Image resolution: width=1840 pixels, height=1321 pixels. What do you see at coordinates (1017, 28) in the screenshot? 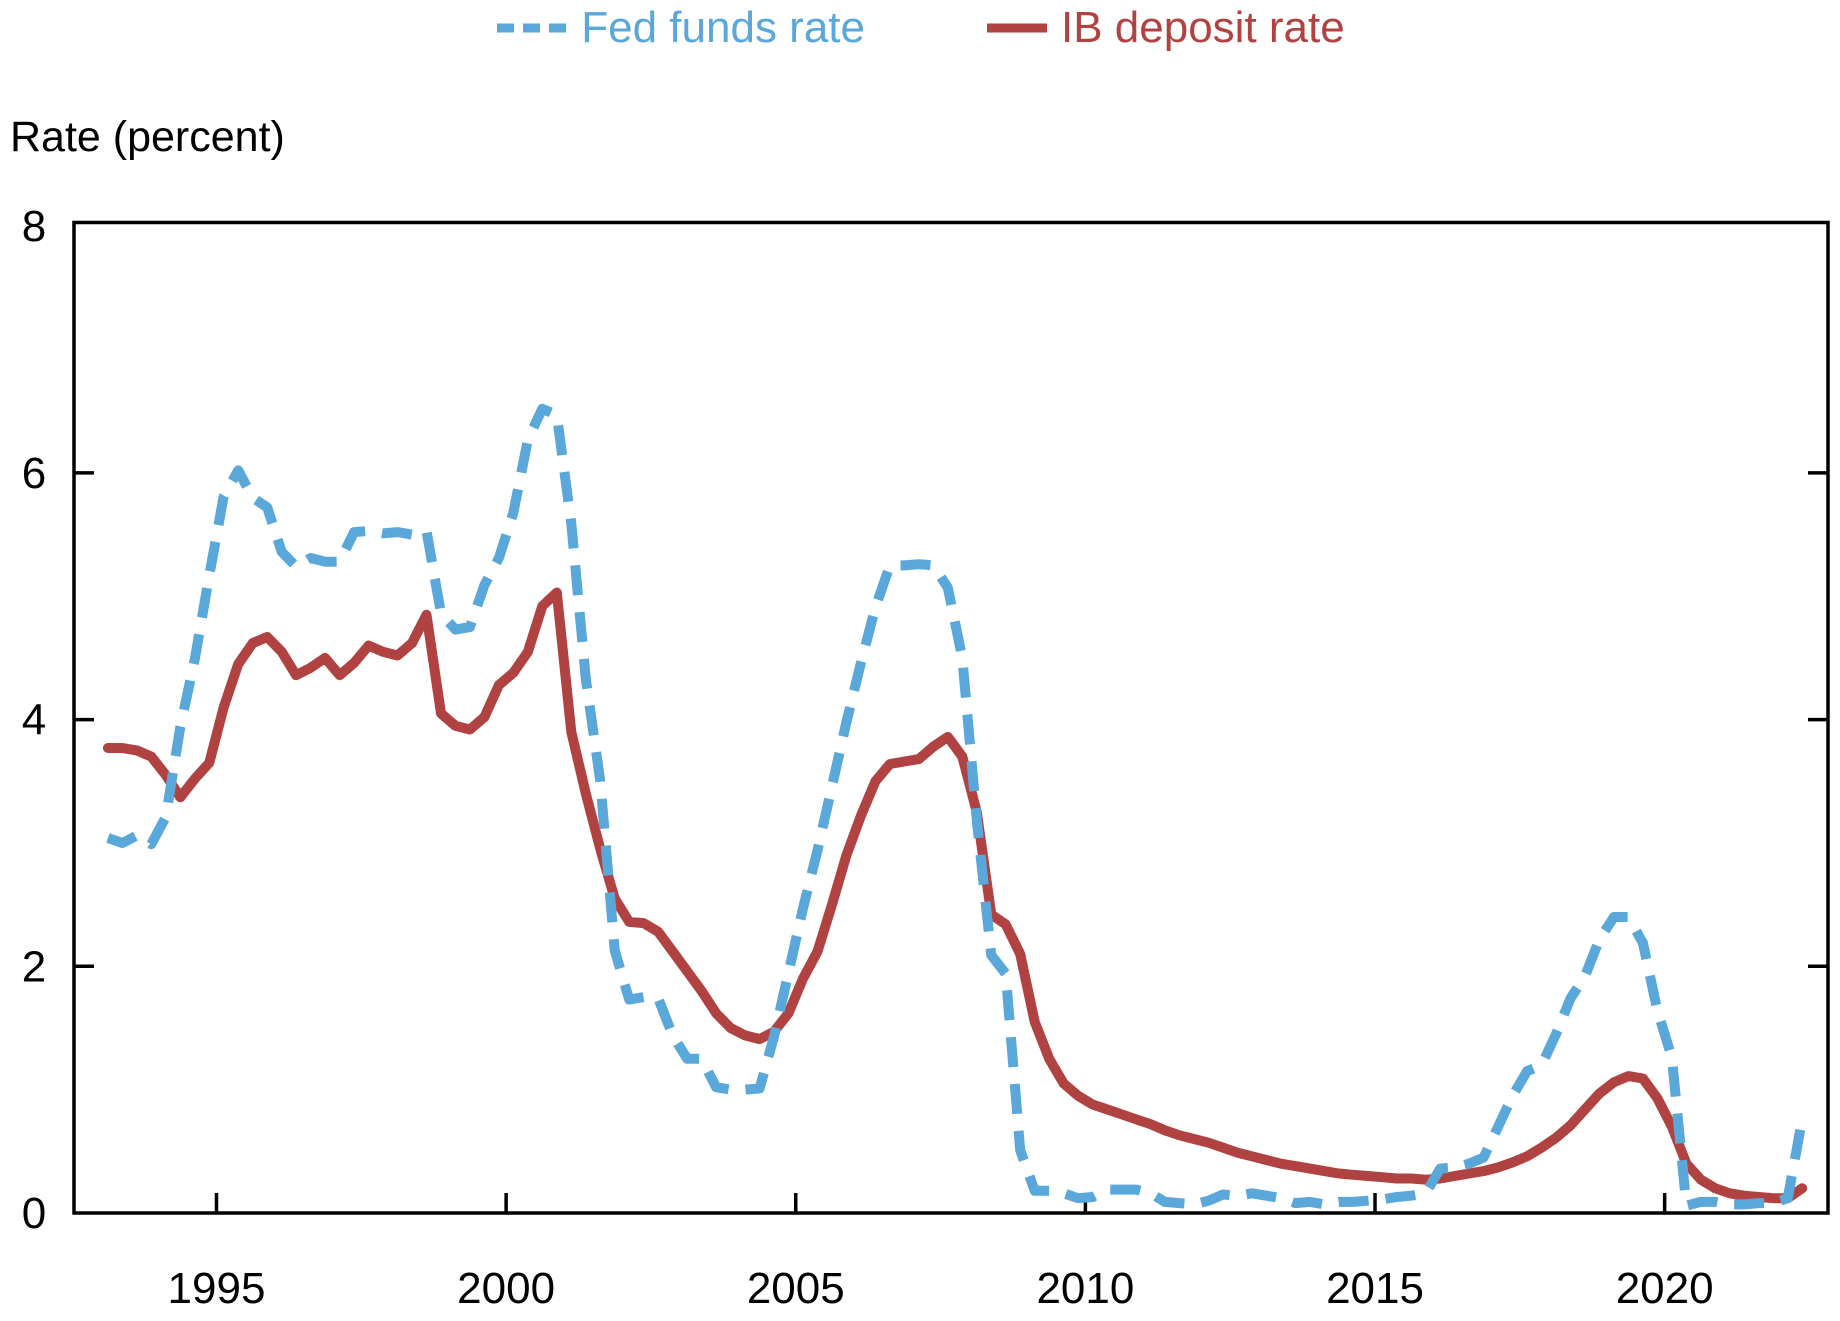
I see `ib-deposit-line-icon` at bounding box center [1017, 28].